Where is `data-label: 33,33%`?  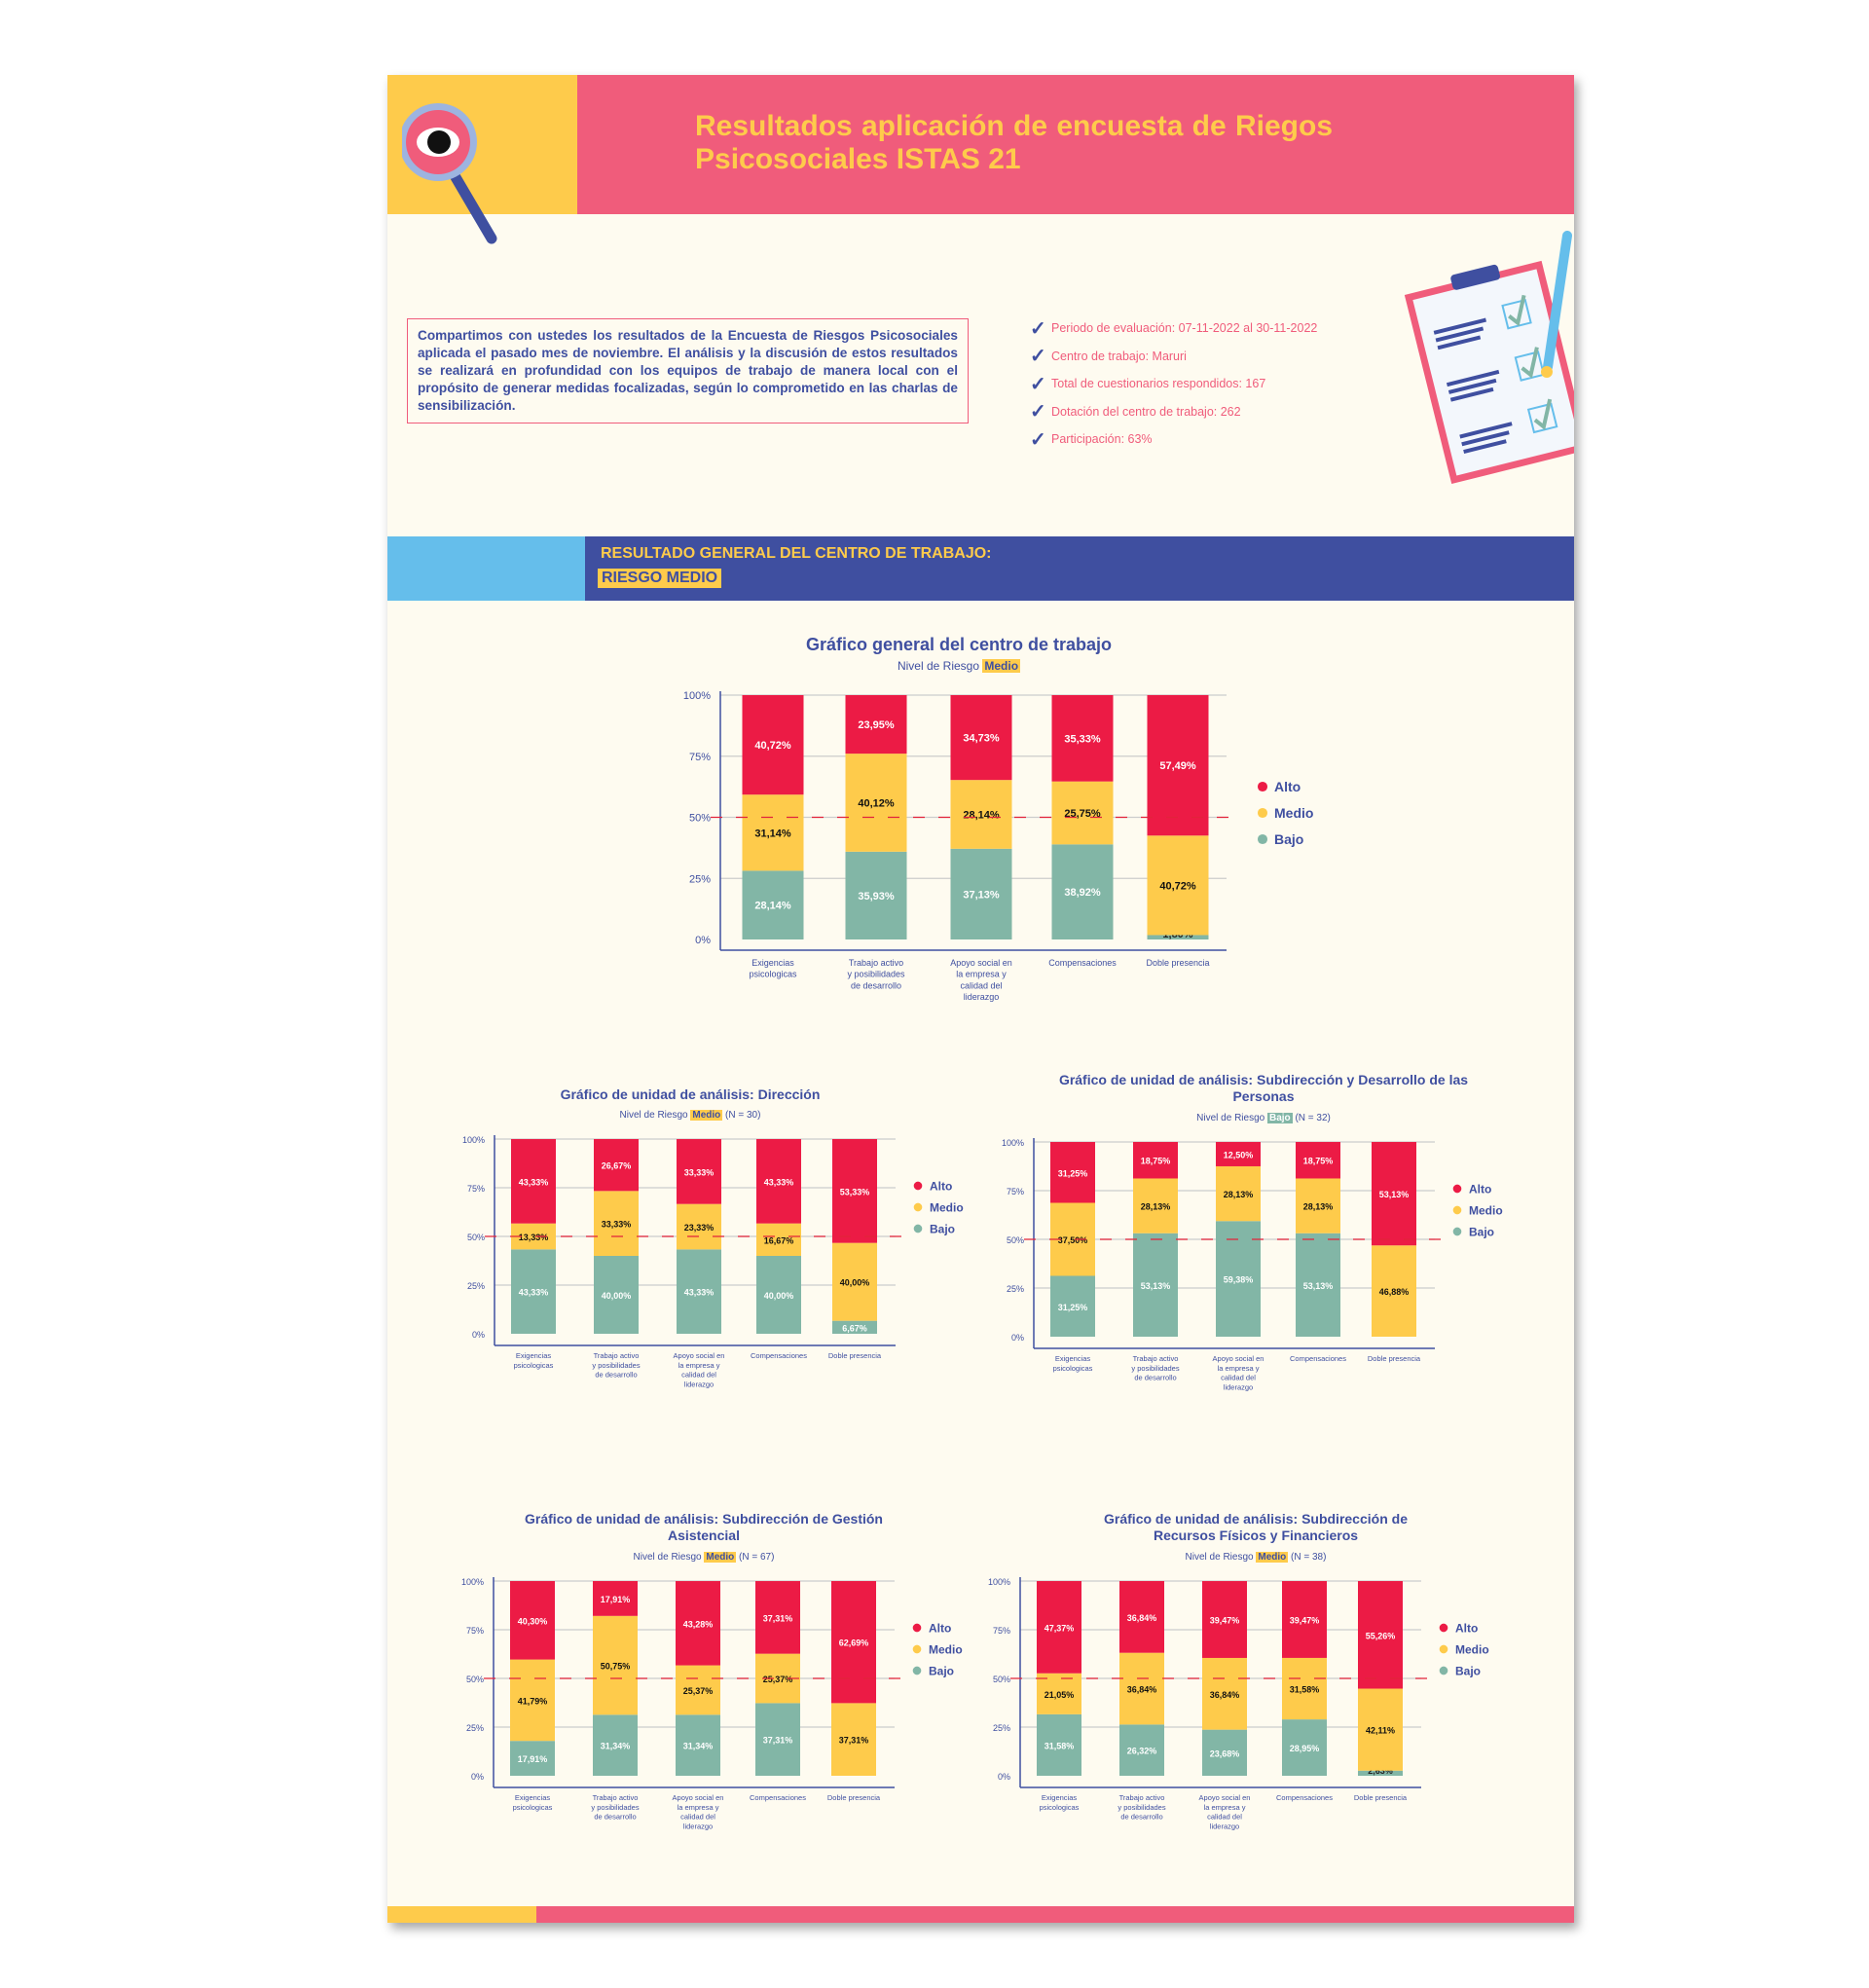
data-label: 33,33% is located at coordinates (699, 1172).